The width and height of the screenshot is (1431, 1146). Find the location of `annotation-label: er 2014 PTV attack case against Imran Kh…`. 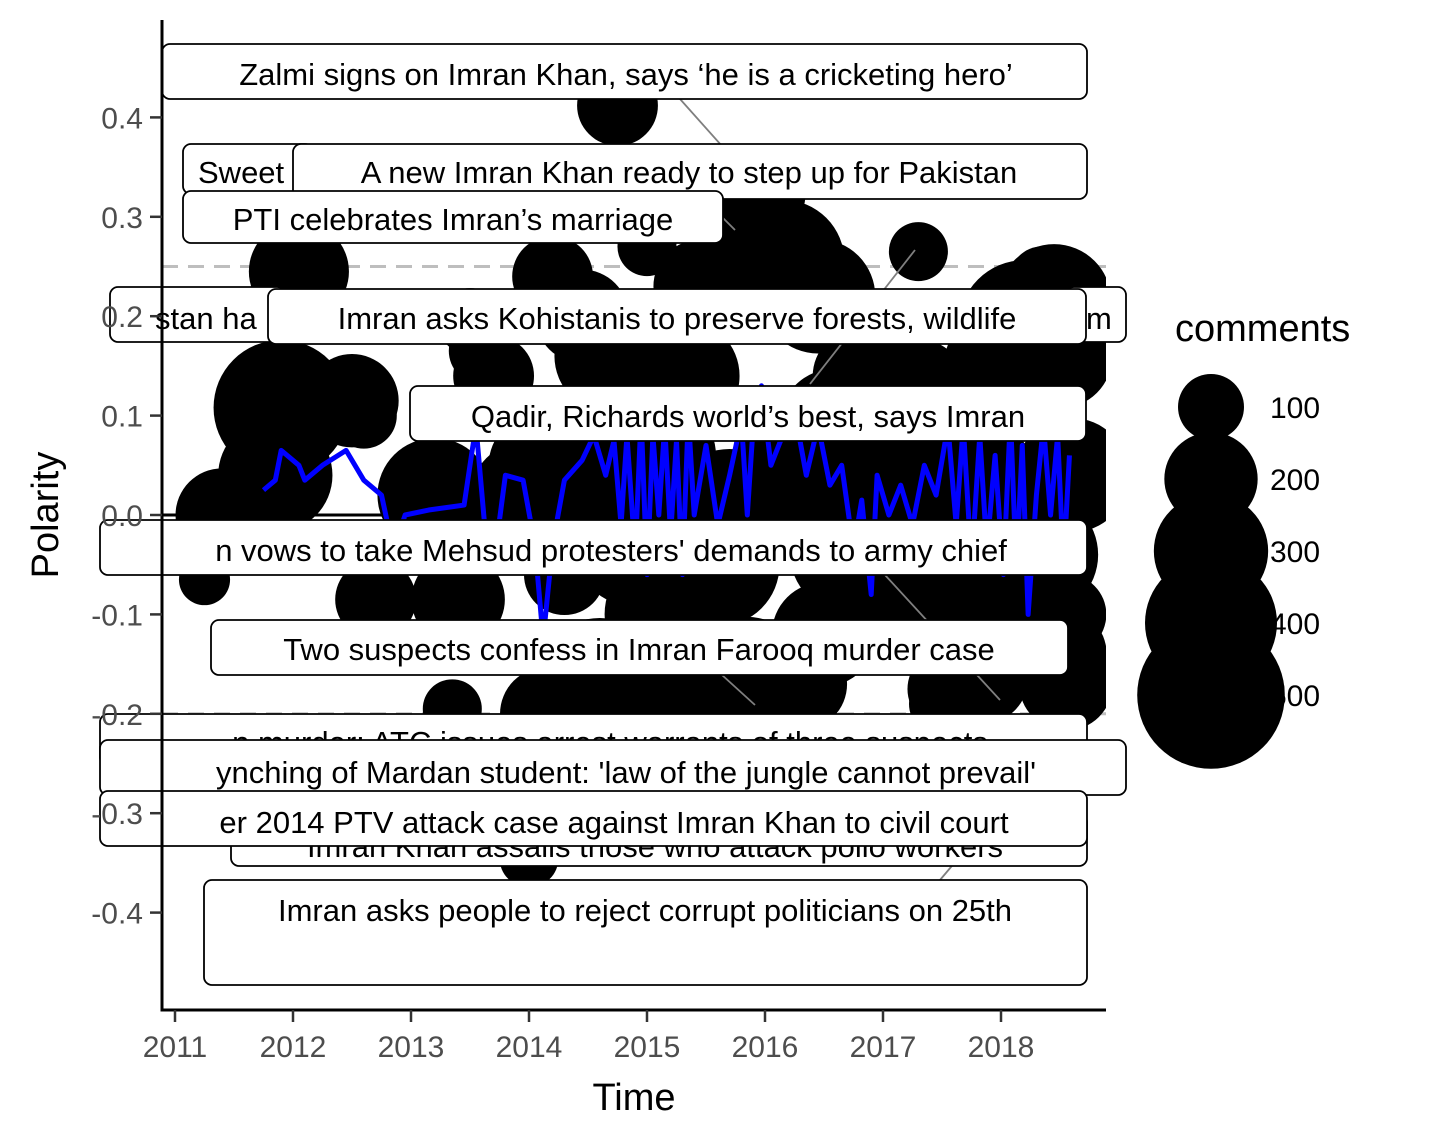

annotation-label: er 2014 PTV attack case against Imran Kh… is located at coordinates (593, 818).